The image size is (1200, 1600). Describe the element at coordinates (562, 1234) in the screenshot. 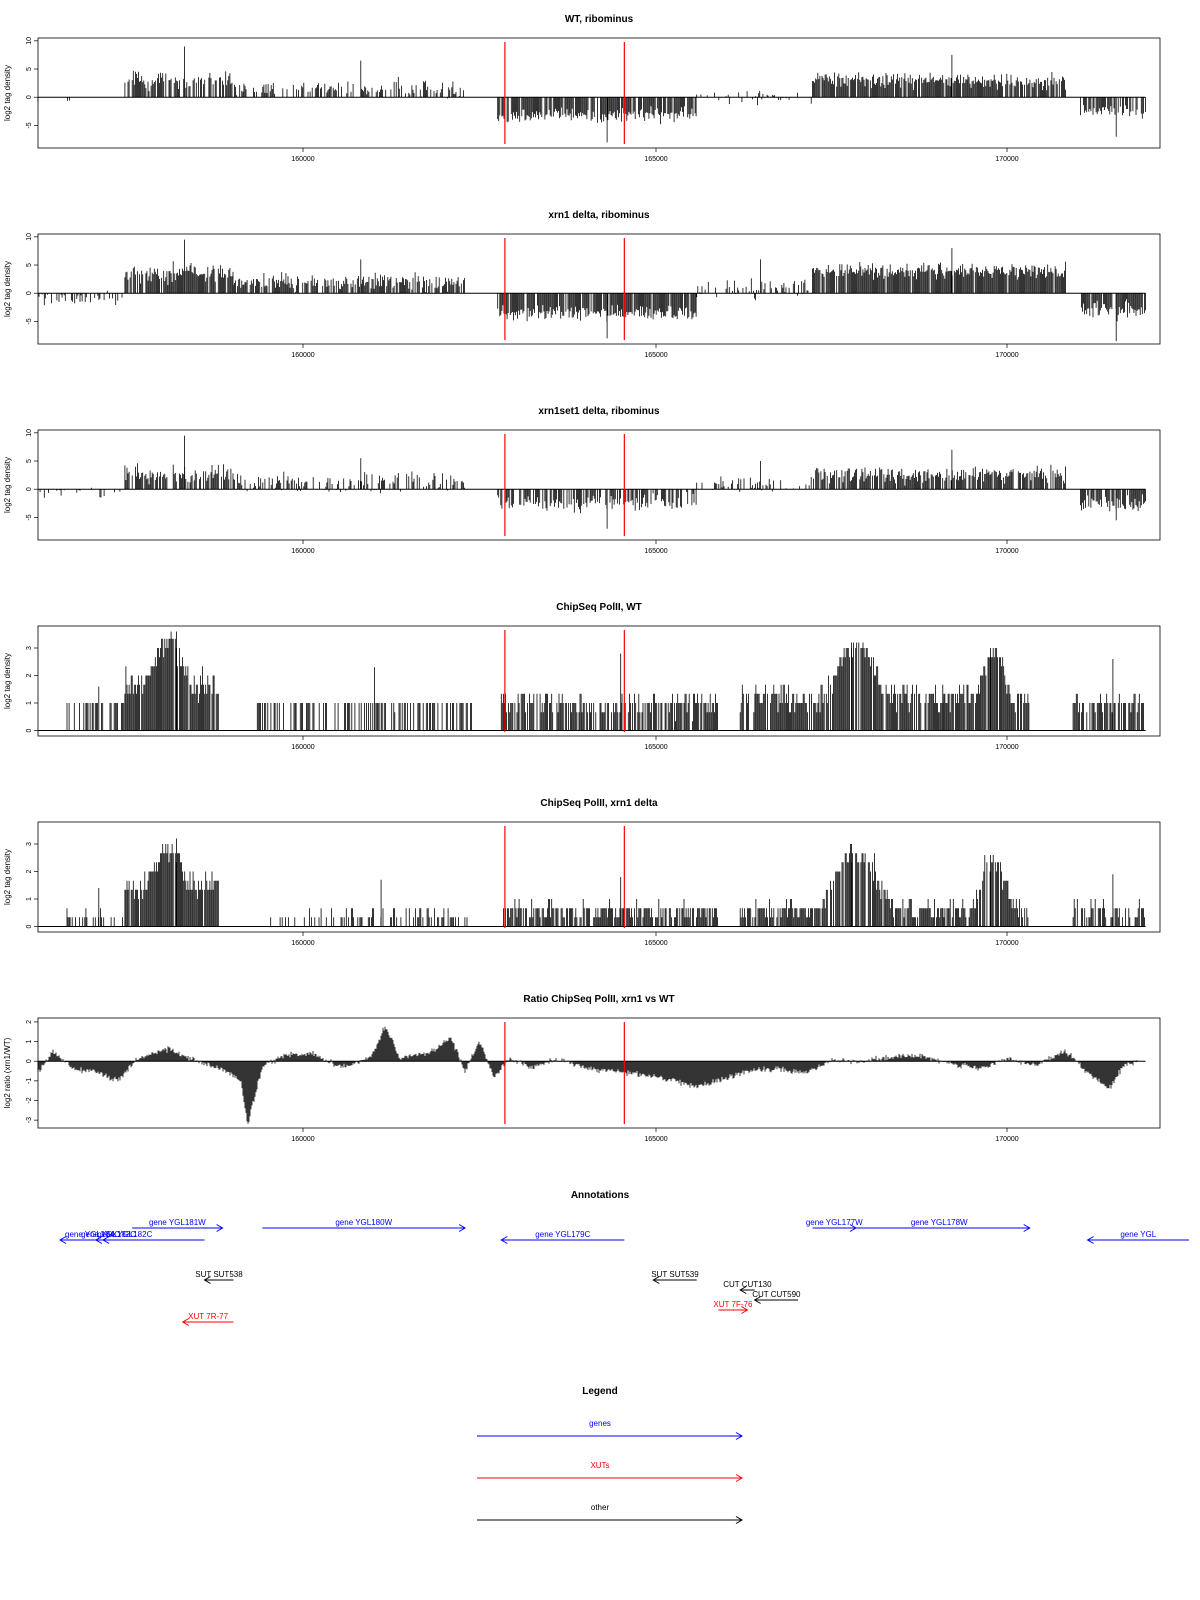

I see `annotation-label: gene YGL179C` at that location.